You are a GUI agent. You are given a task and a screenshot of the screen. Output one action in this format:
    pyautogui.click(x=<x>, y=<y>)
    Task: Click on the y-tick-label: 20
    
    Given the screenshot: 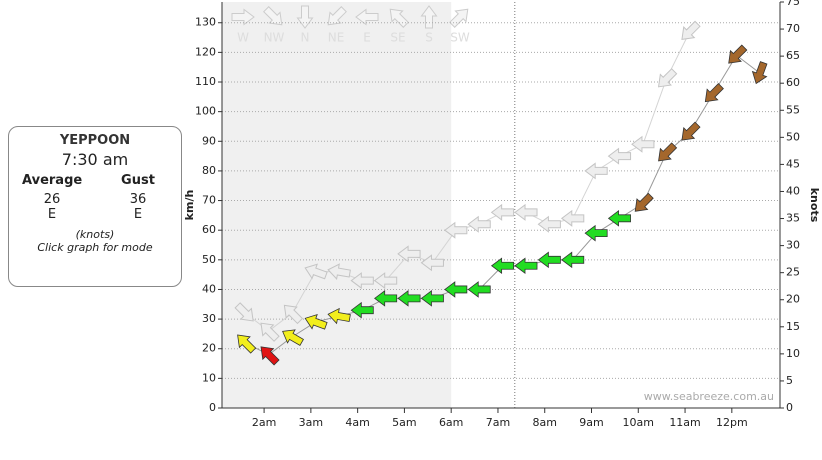 What is the action you would take?
    pyautogui.click(x=209, y=348)
    